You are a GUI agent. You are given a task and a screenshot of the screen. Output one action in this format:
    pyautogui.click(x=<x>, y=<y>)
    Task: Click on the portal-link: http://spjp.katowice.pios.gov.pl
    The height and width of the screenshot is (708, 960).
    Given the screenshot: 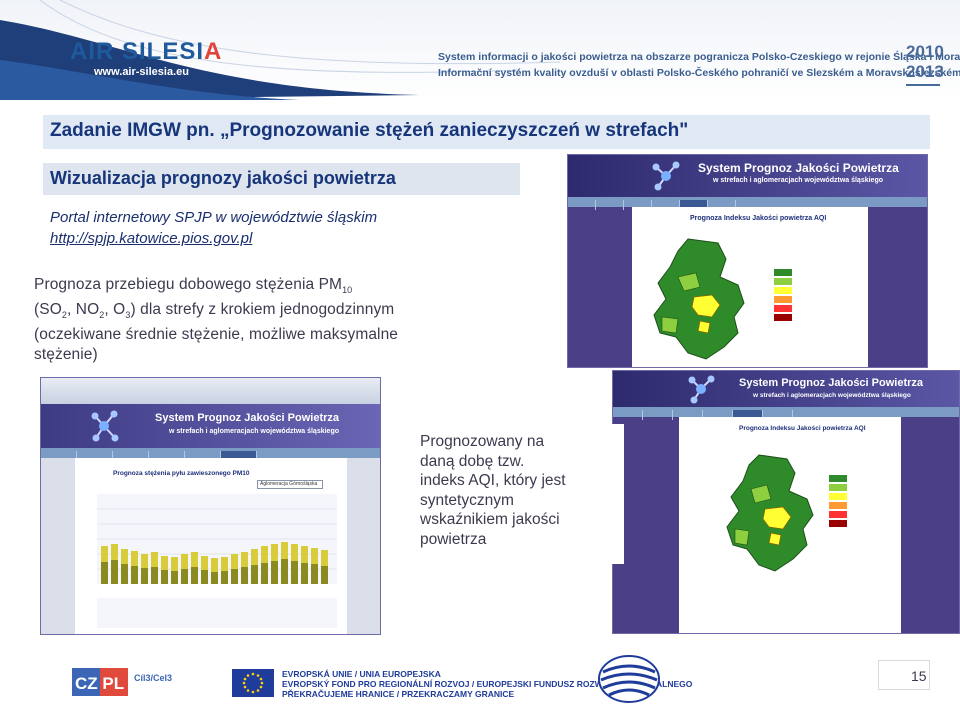 What is the action you would take?
    pyautogui.click(x=151, y=238)
    